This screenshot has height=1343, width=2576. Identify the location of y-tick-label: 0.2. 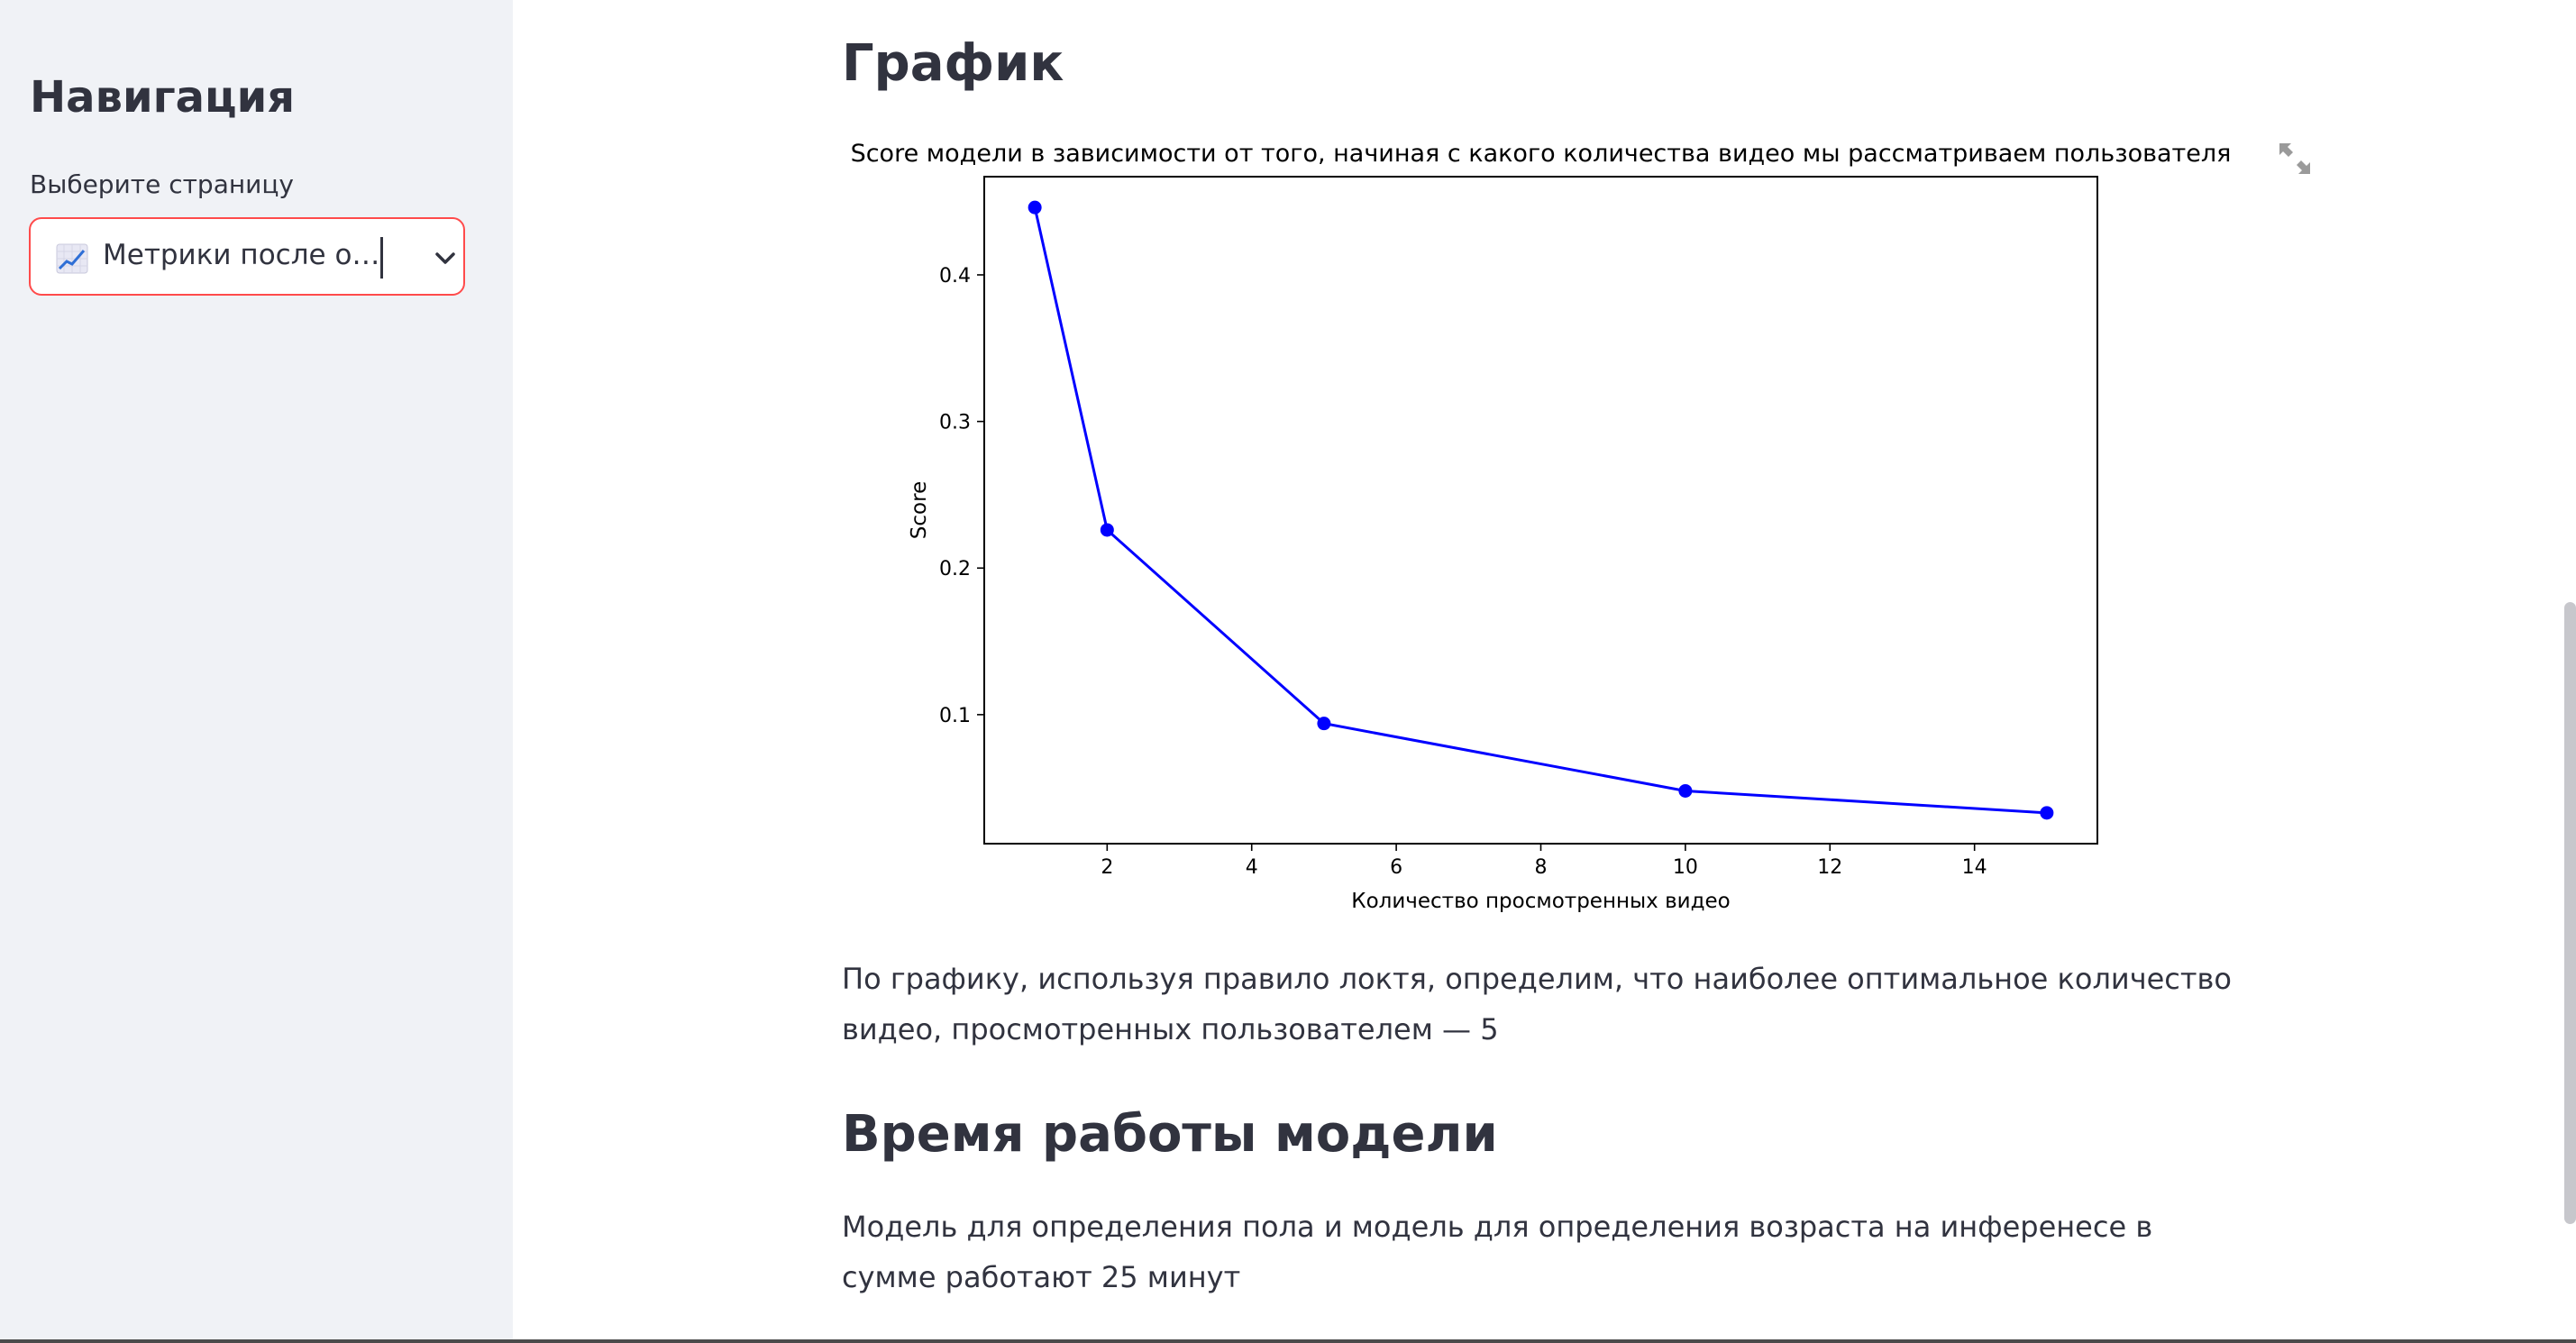
(955, 569).